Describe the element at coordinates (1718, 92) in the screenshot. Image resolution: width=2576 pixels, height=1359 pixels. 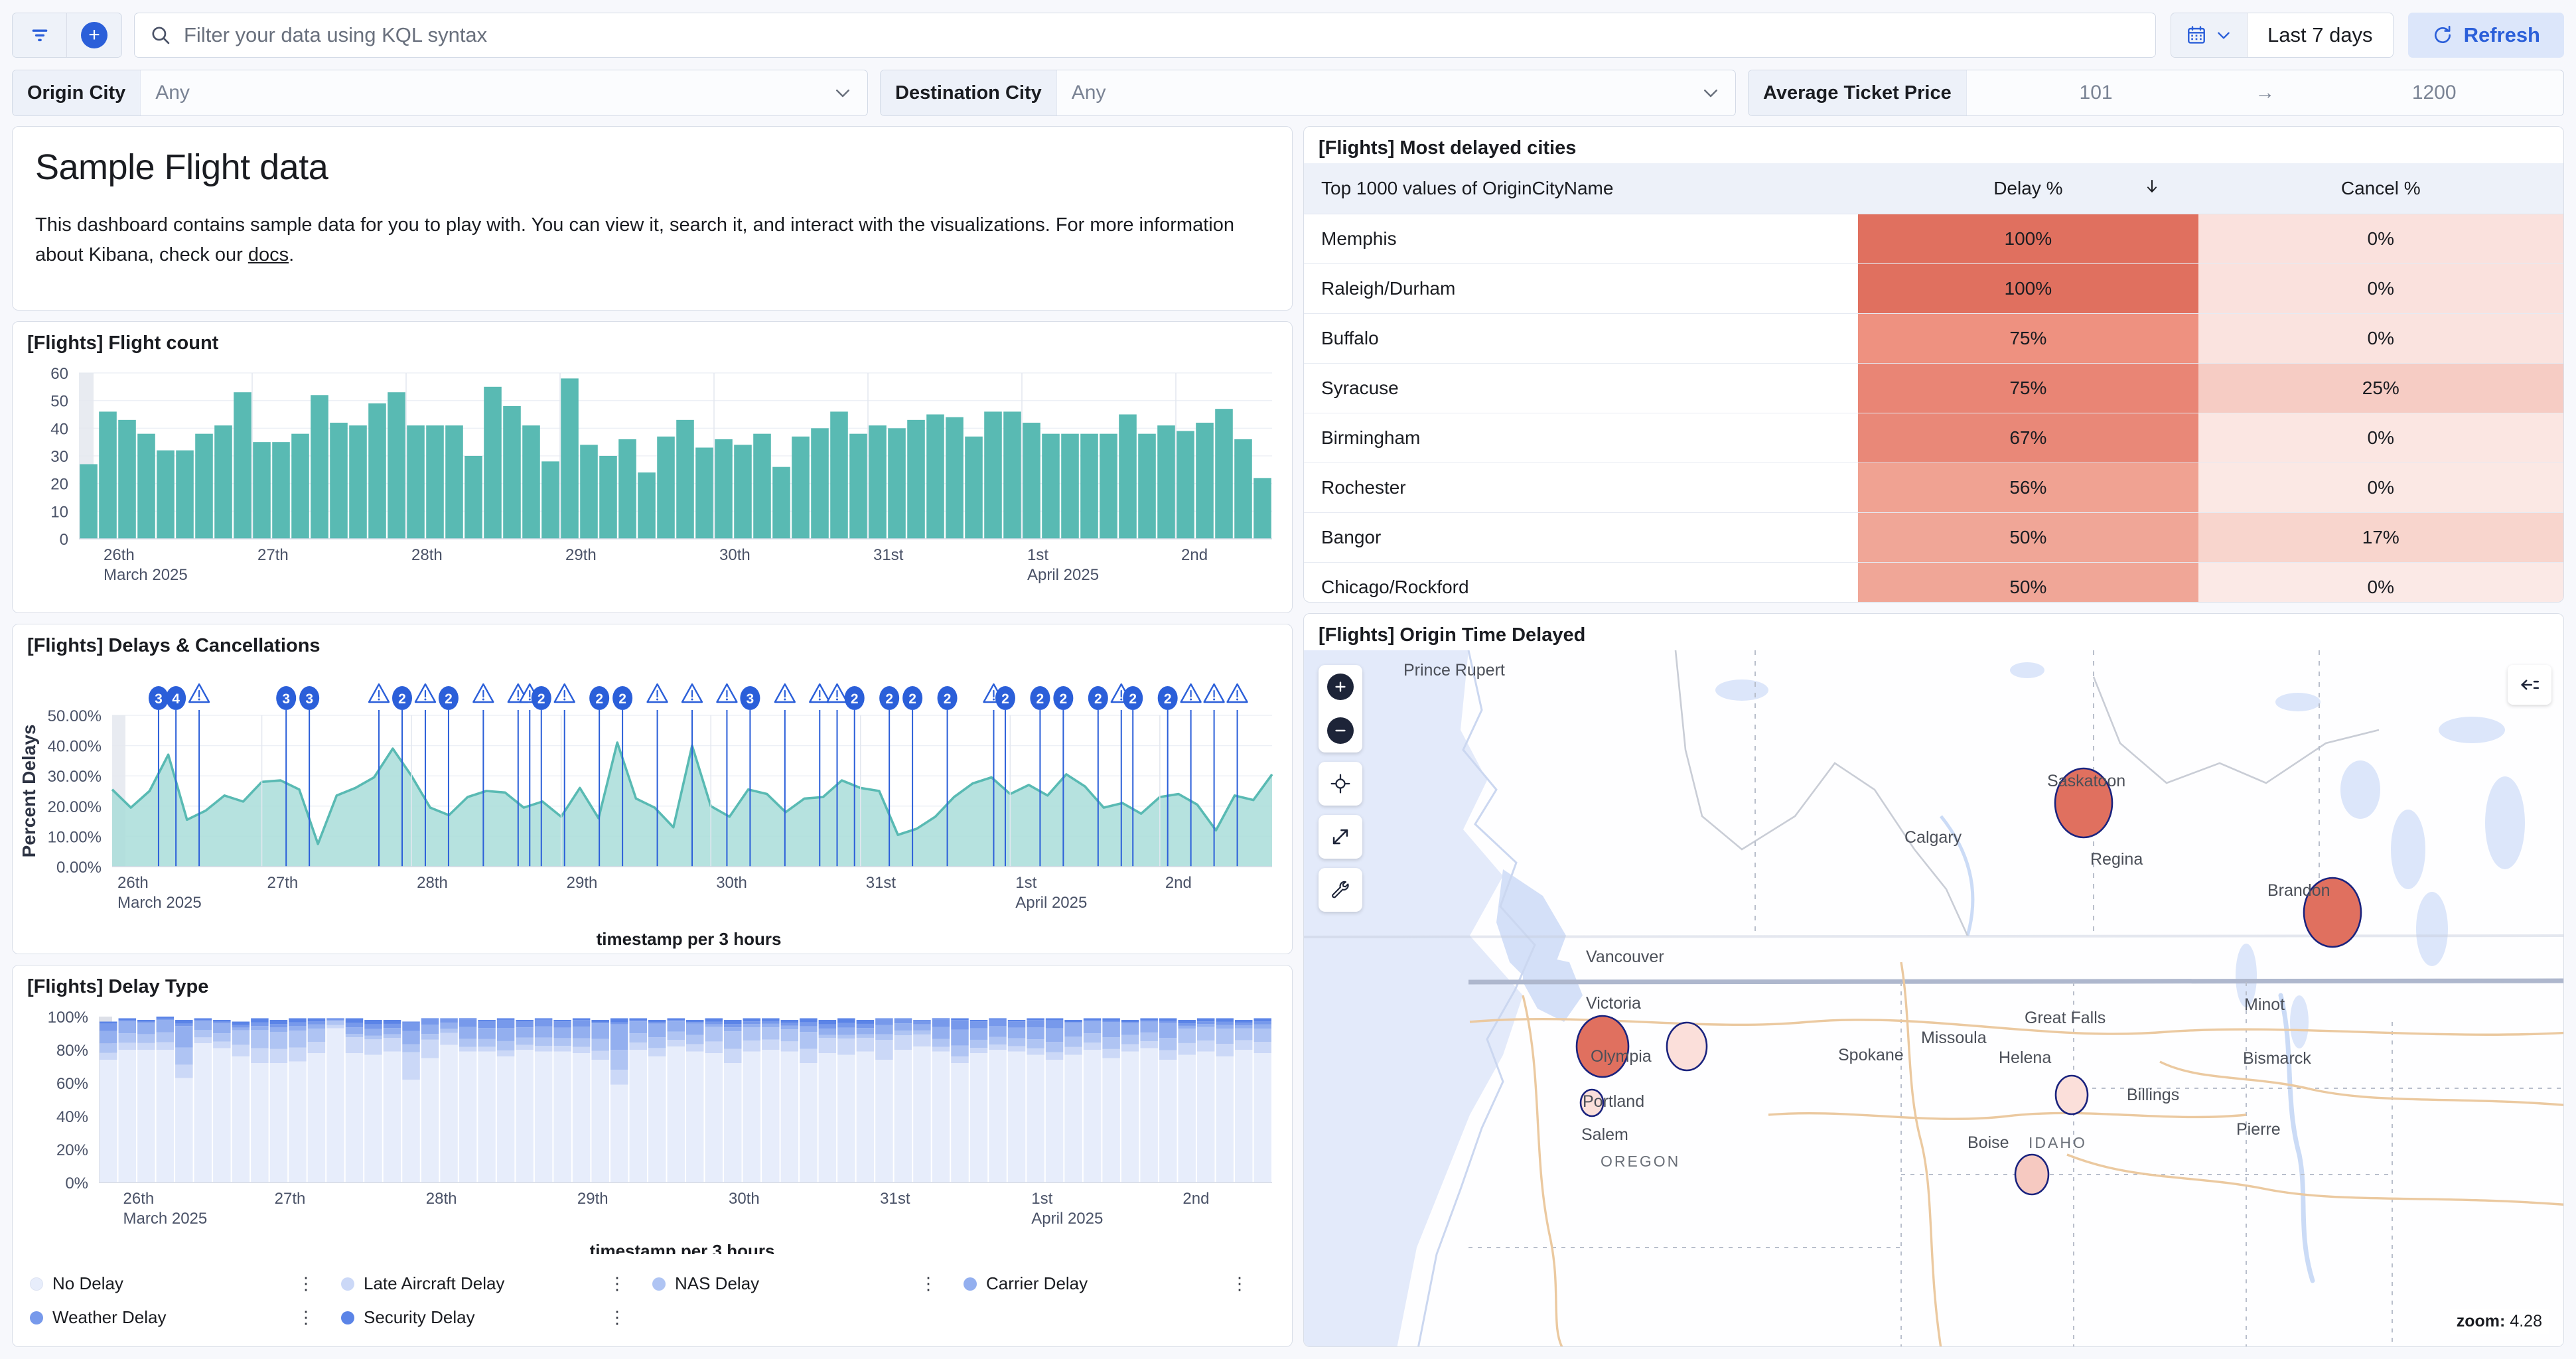
I see `destination-city-dropdown-toggle` at that location.